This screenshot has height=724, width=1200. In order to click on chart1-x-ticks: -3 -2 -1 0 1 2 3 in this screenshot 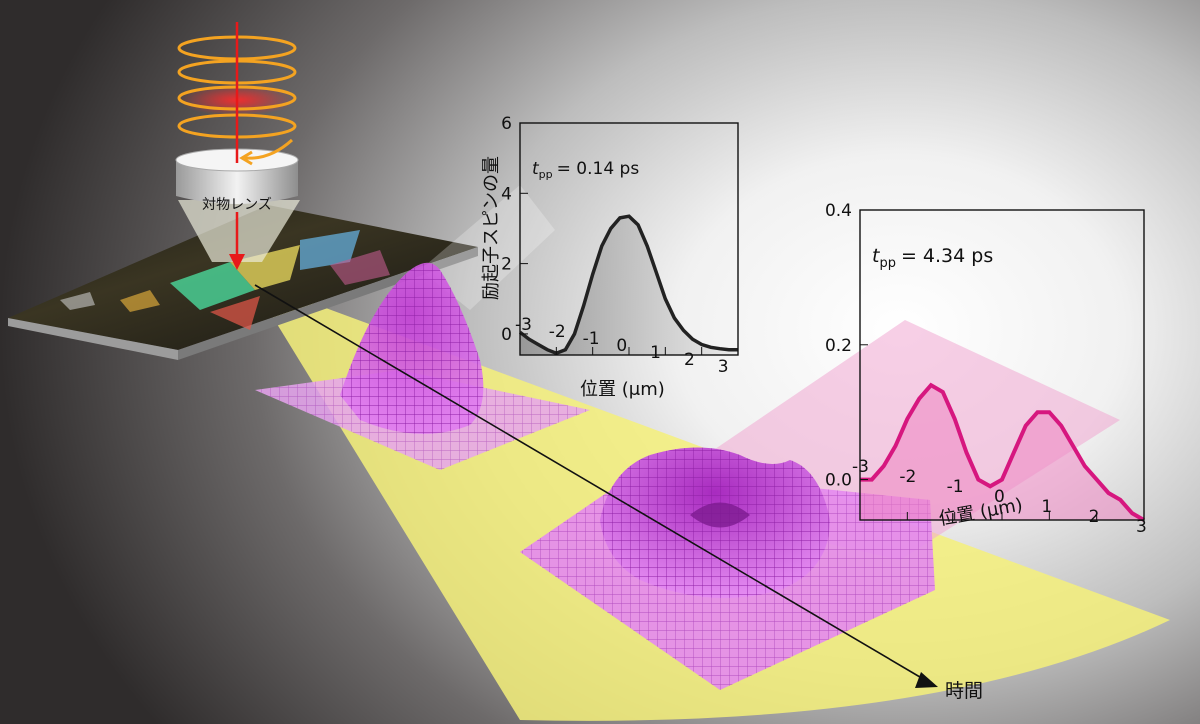, I will do `click(627, 346)`.